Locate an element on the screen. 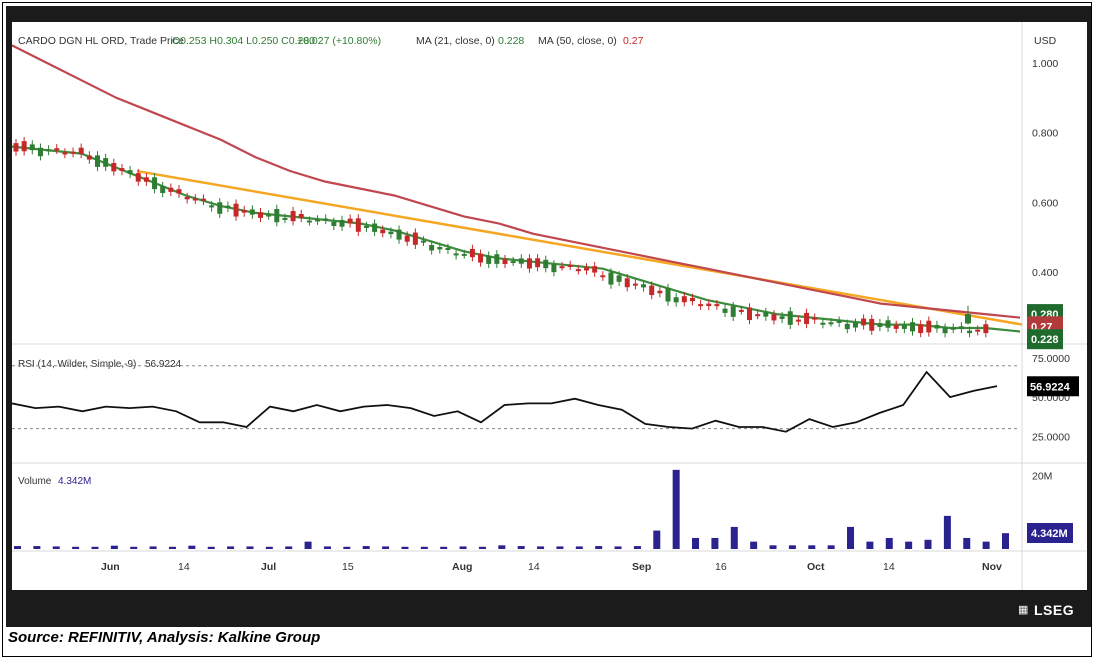  volume-tick-label: 20M is located at coordinates (1042, 476).